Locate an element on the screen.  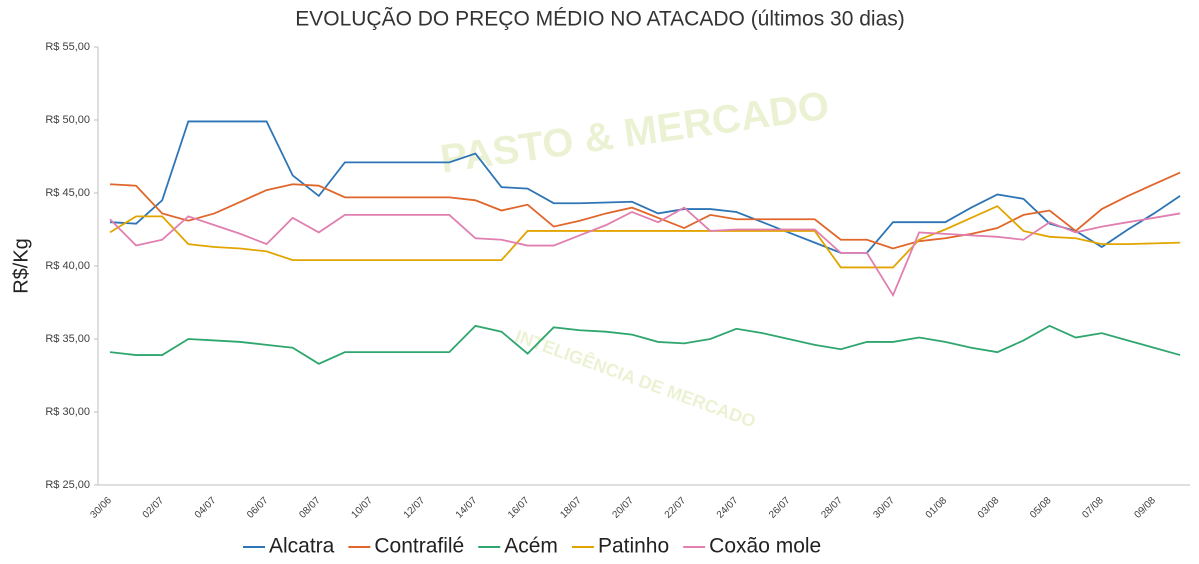
x-tick-label: 16/07 is located at coordinates (519, 508).